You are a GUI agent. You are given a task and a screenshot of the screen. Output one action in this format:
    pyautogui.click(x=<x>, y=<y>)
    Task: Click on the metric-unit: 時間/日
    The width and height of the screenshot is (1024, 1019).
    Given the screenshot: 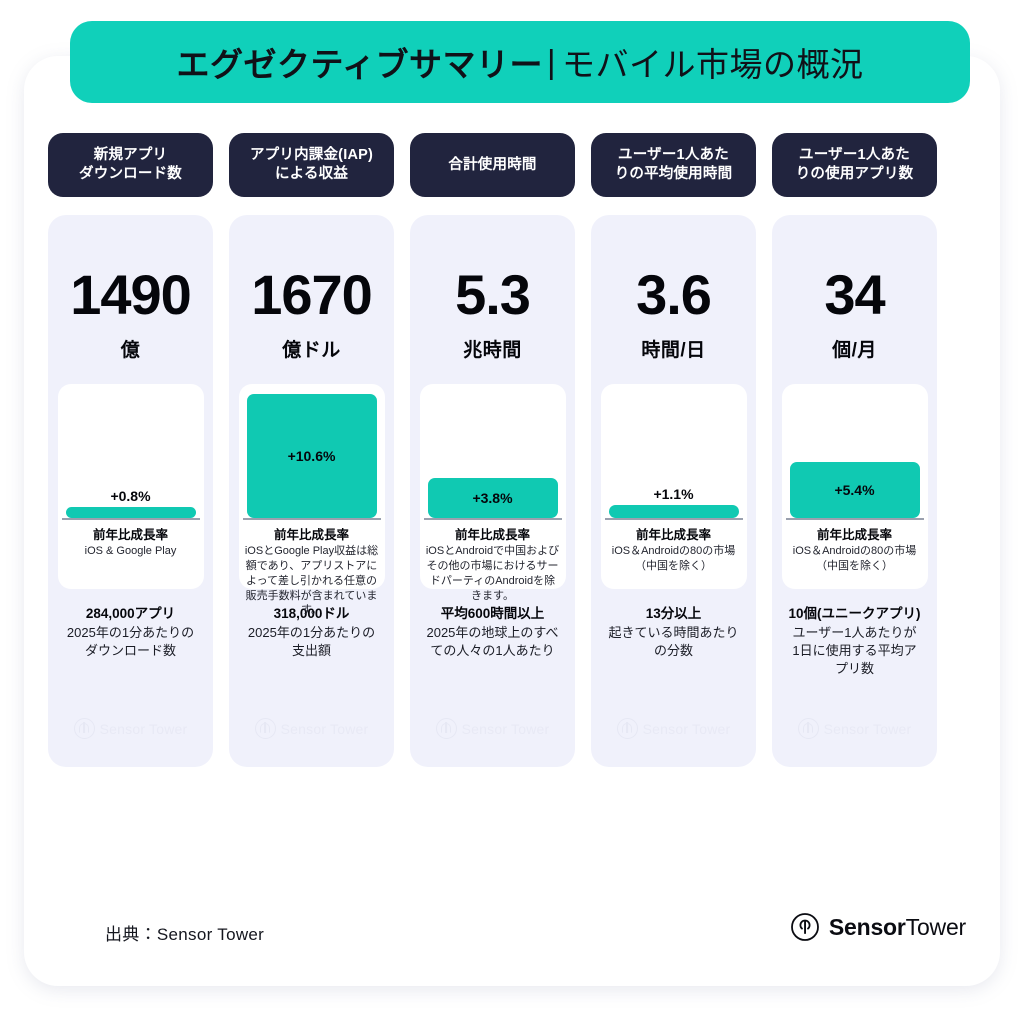 What is the action you would take?
    pyautogui.click(x=673, y=350)
    